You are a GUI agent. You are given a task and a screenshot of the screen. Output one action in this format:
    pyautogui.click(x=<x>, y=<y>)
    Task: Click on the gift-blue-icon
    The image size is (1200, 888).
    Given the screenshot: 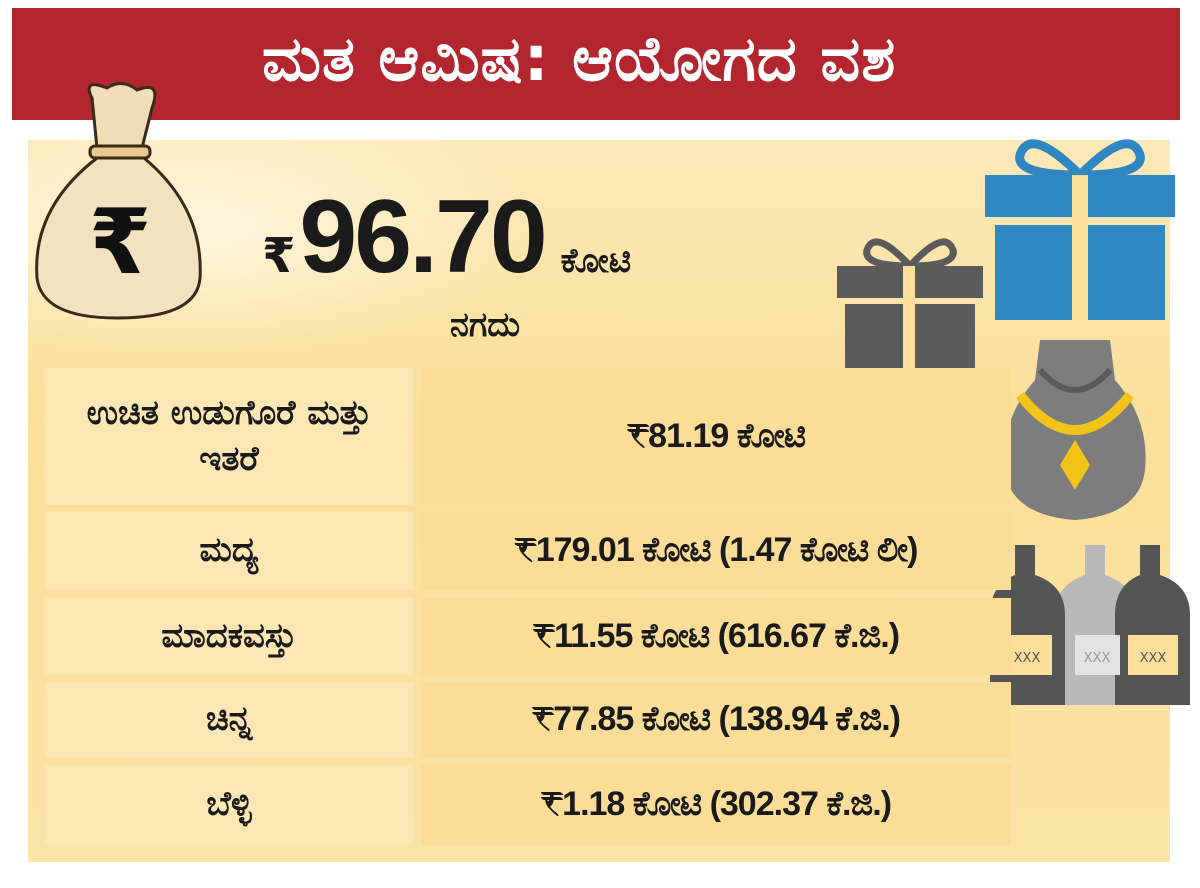 What is the action you would take?
    pyautogui.click(x=1080, y=229)
    